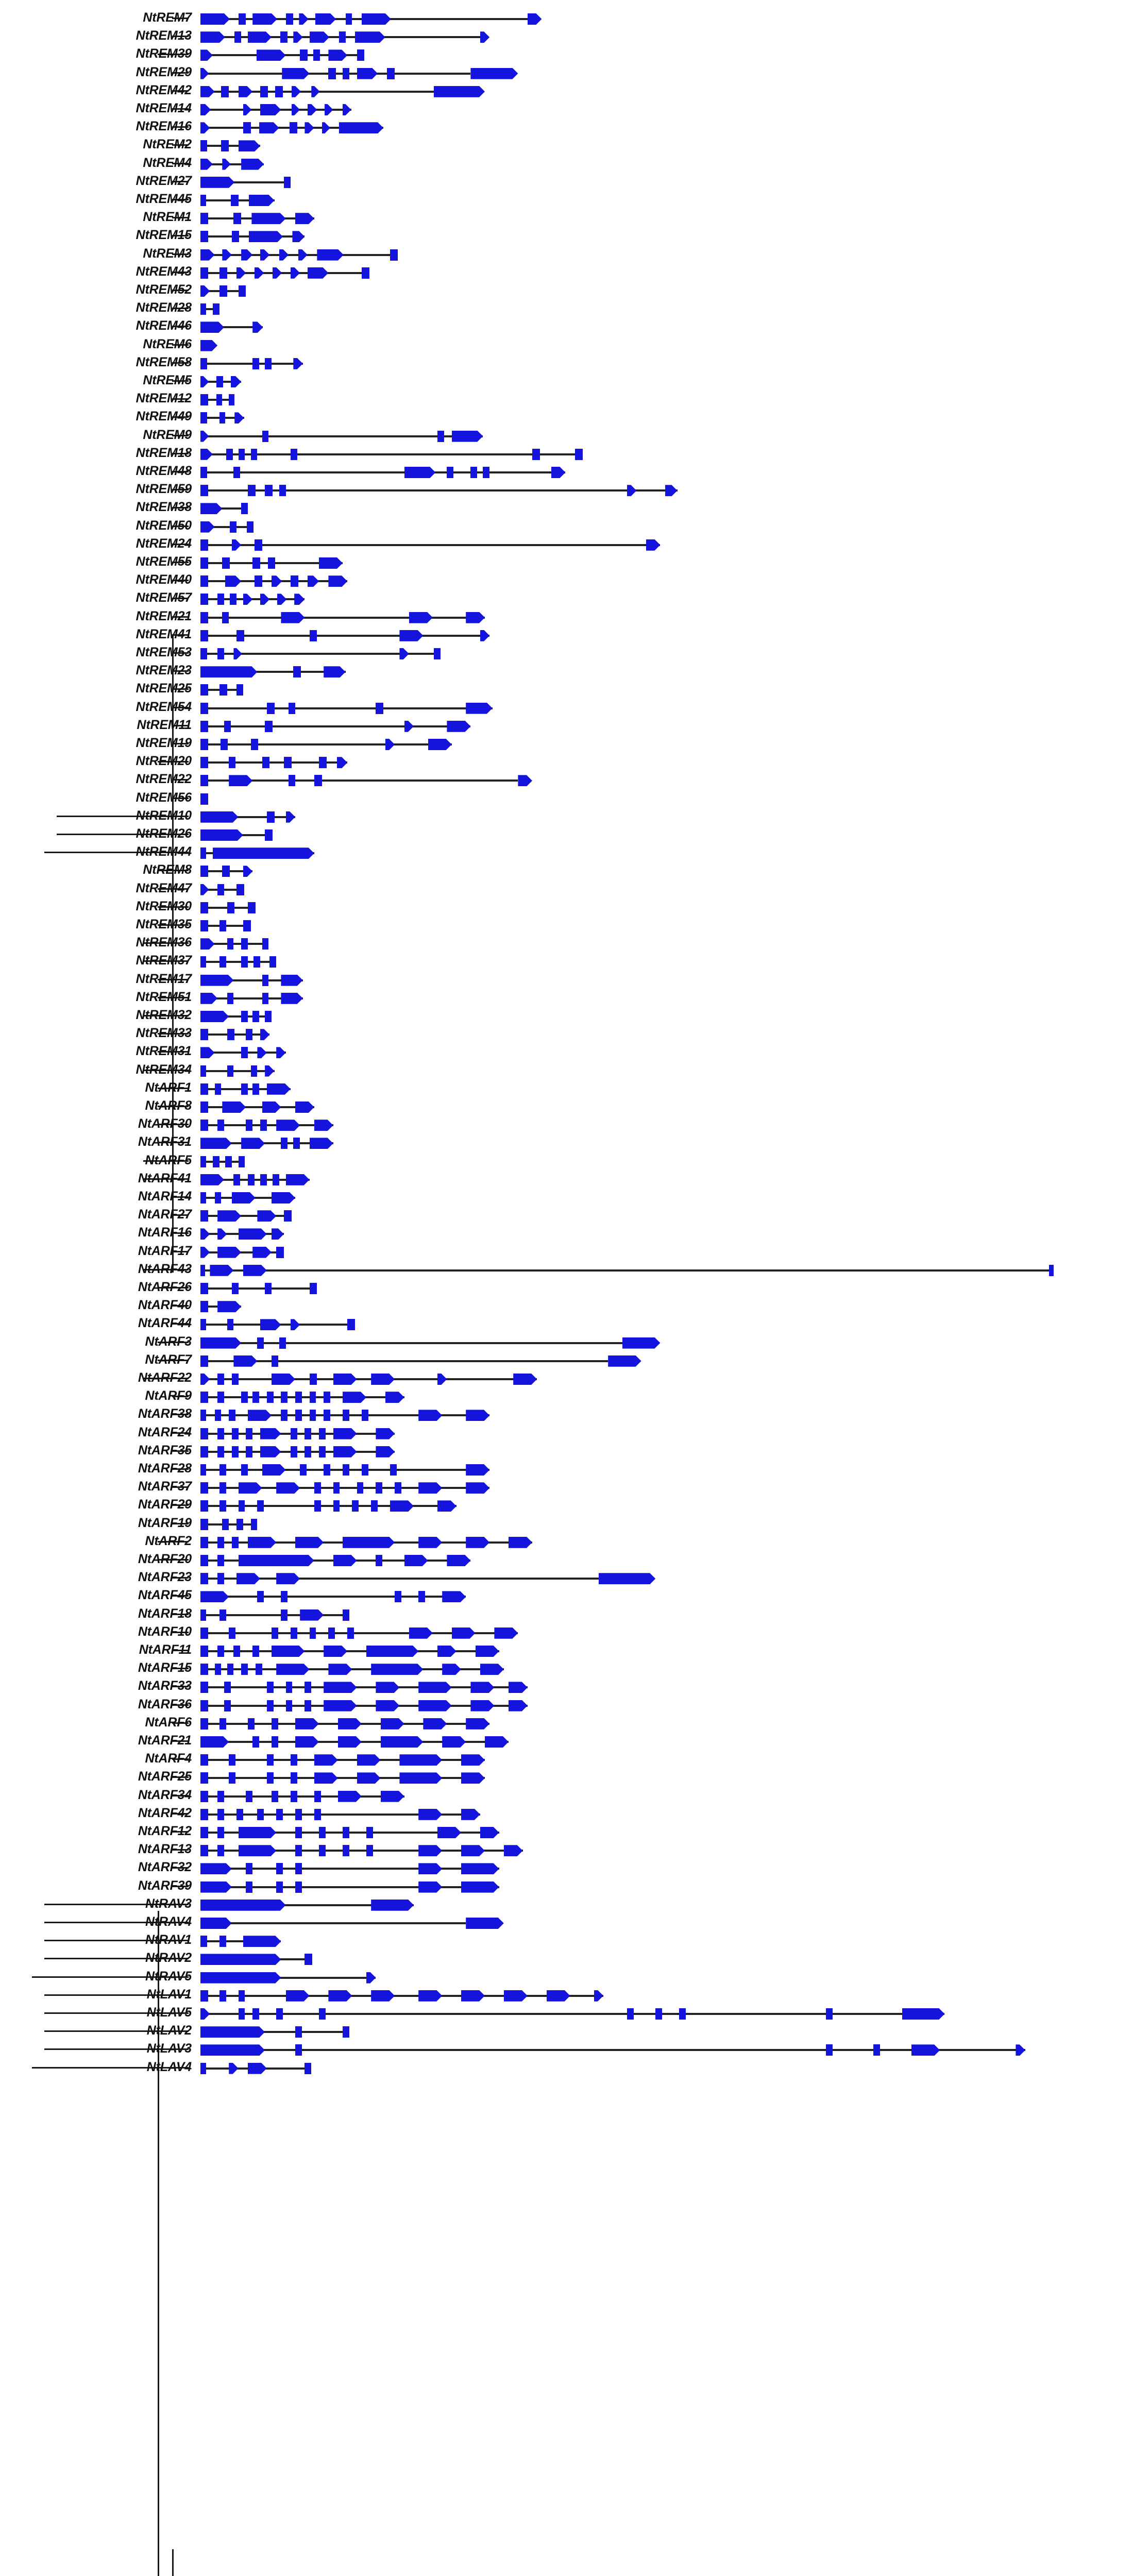 Image resolution: width=1133 pixels, height=2576 pixels. I want to click on gene-label: NtREM9, so click(167, 434).